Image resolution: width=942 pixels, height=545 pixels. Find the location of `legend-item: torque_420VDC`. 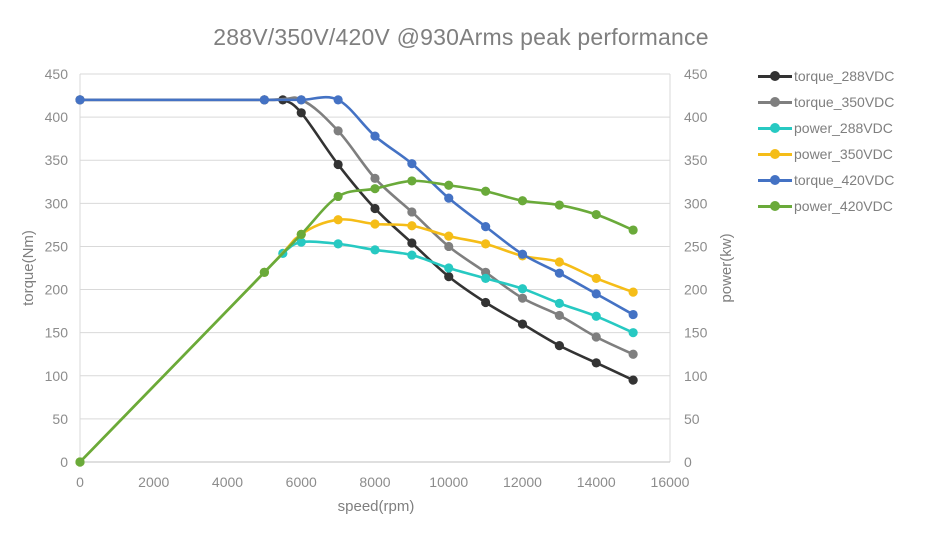

legend-item: torque_420VDC is located at coordinates (826, 180).